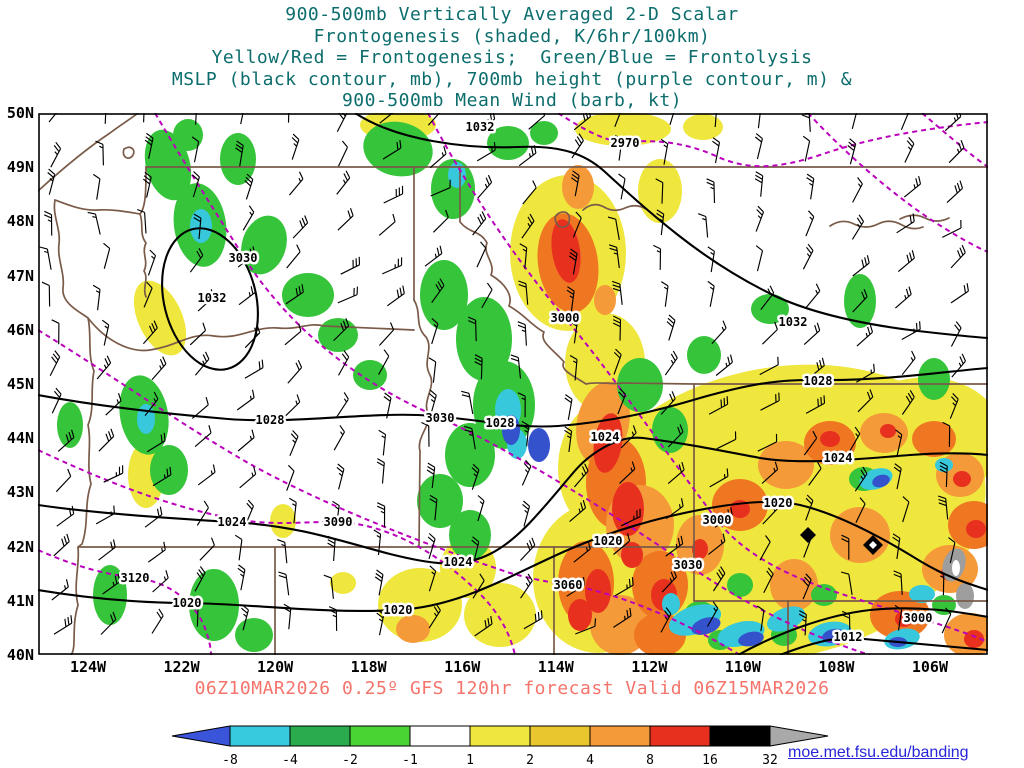  Describe the element at coordinates (20, 438) in the screenshot. I see `lat-label-44N: 44N` at that location.